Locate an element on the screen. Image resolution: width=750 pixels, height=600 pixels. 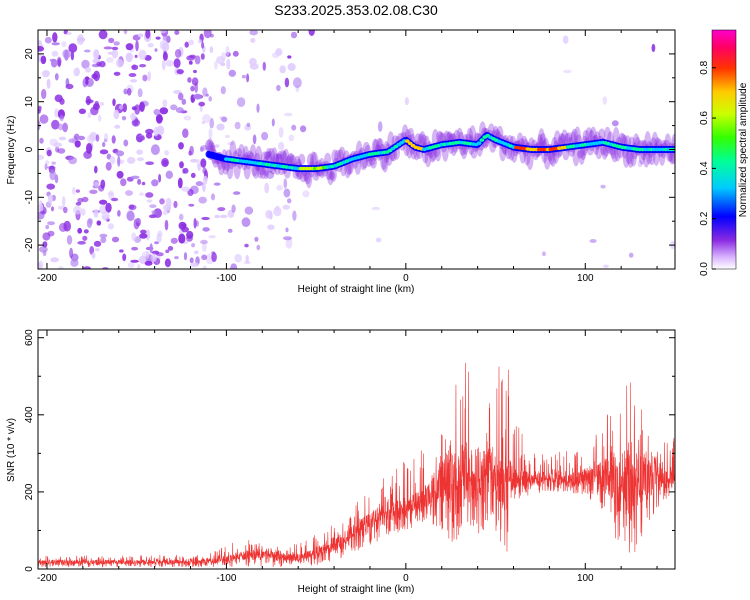
x-tick-label: 0 is located at coordinates (406, 278).